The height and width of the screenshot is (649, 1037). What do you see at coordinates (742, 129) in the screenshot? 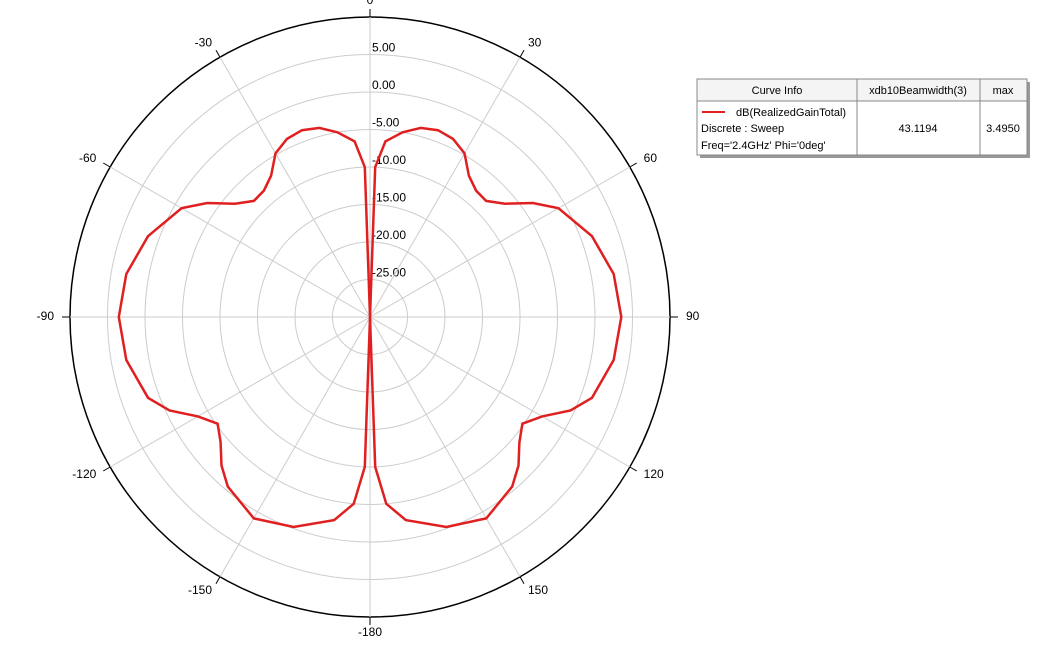
I see `legend-info: Discrete : Sweep` at bounding box center [742, 129].